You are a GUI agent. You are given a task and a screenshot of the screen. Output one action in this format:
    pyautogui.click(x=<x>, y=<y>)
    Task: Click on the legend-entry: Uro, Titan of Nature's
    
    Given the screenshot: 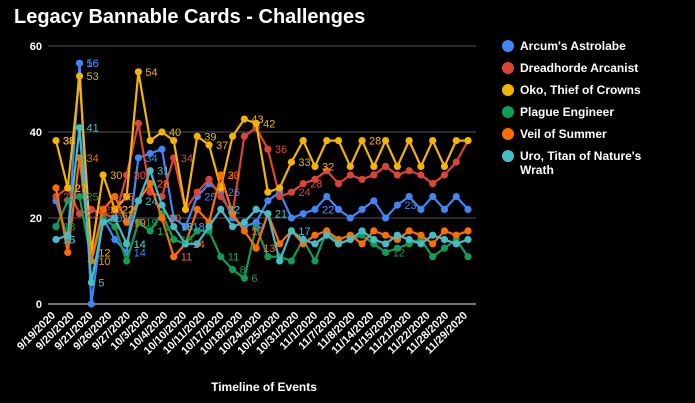 What is the action you would take?
    pyautogui.click(x=581, y=156)
    